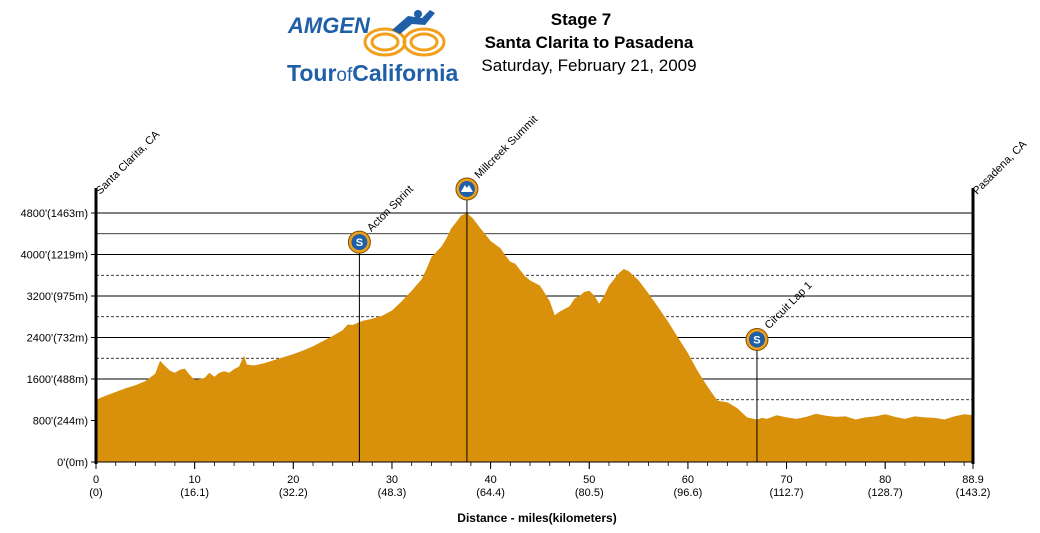  I want to click on x-tick-miles: 0, so click(96, 480).